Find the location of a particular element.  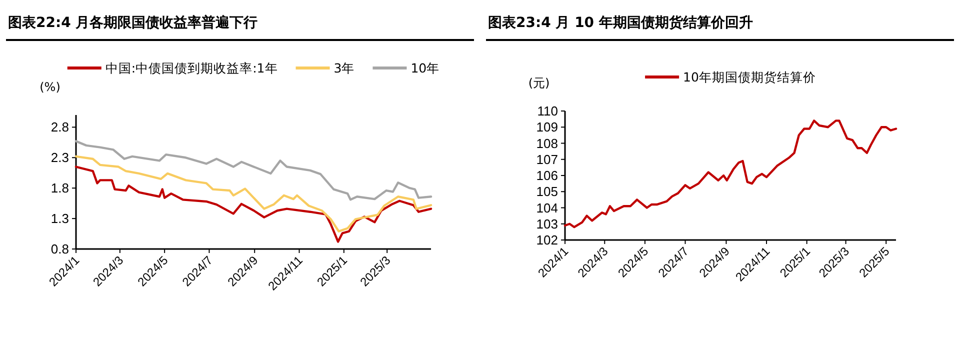

y-tick-label: 109 is located at coordinates (547, 127).